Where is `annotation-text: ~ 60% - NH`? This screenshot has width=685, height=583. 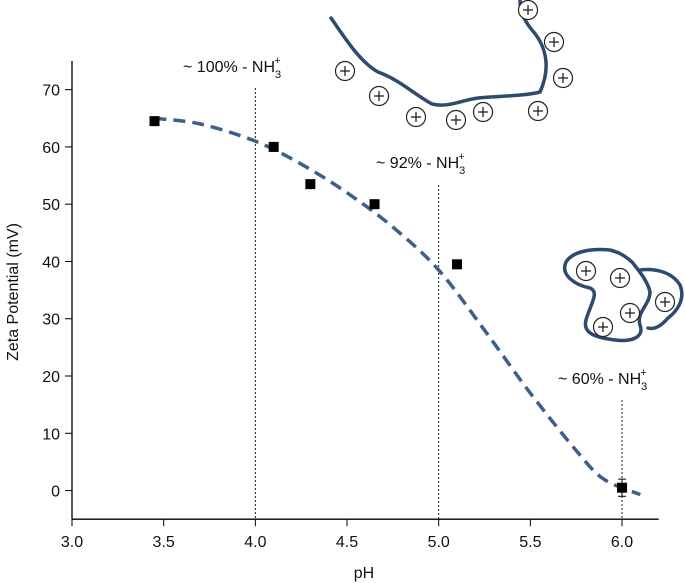 annotation-text: ~ 60% - NH is located at coordinates (599, 379).